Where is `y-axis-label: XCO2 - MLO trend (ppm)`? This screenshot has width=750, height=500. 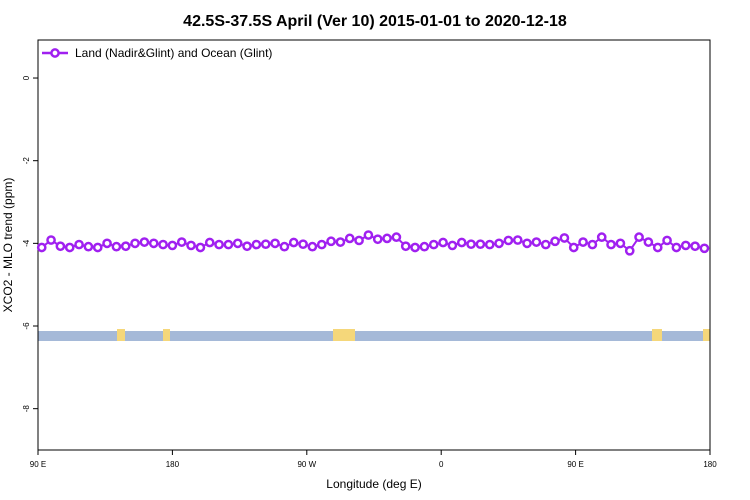
y-axis-label: XCO2 - MLO trend (ppm) is located at coordinates (8, 245).